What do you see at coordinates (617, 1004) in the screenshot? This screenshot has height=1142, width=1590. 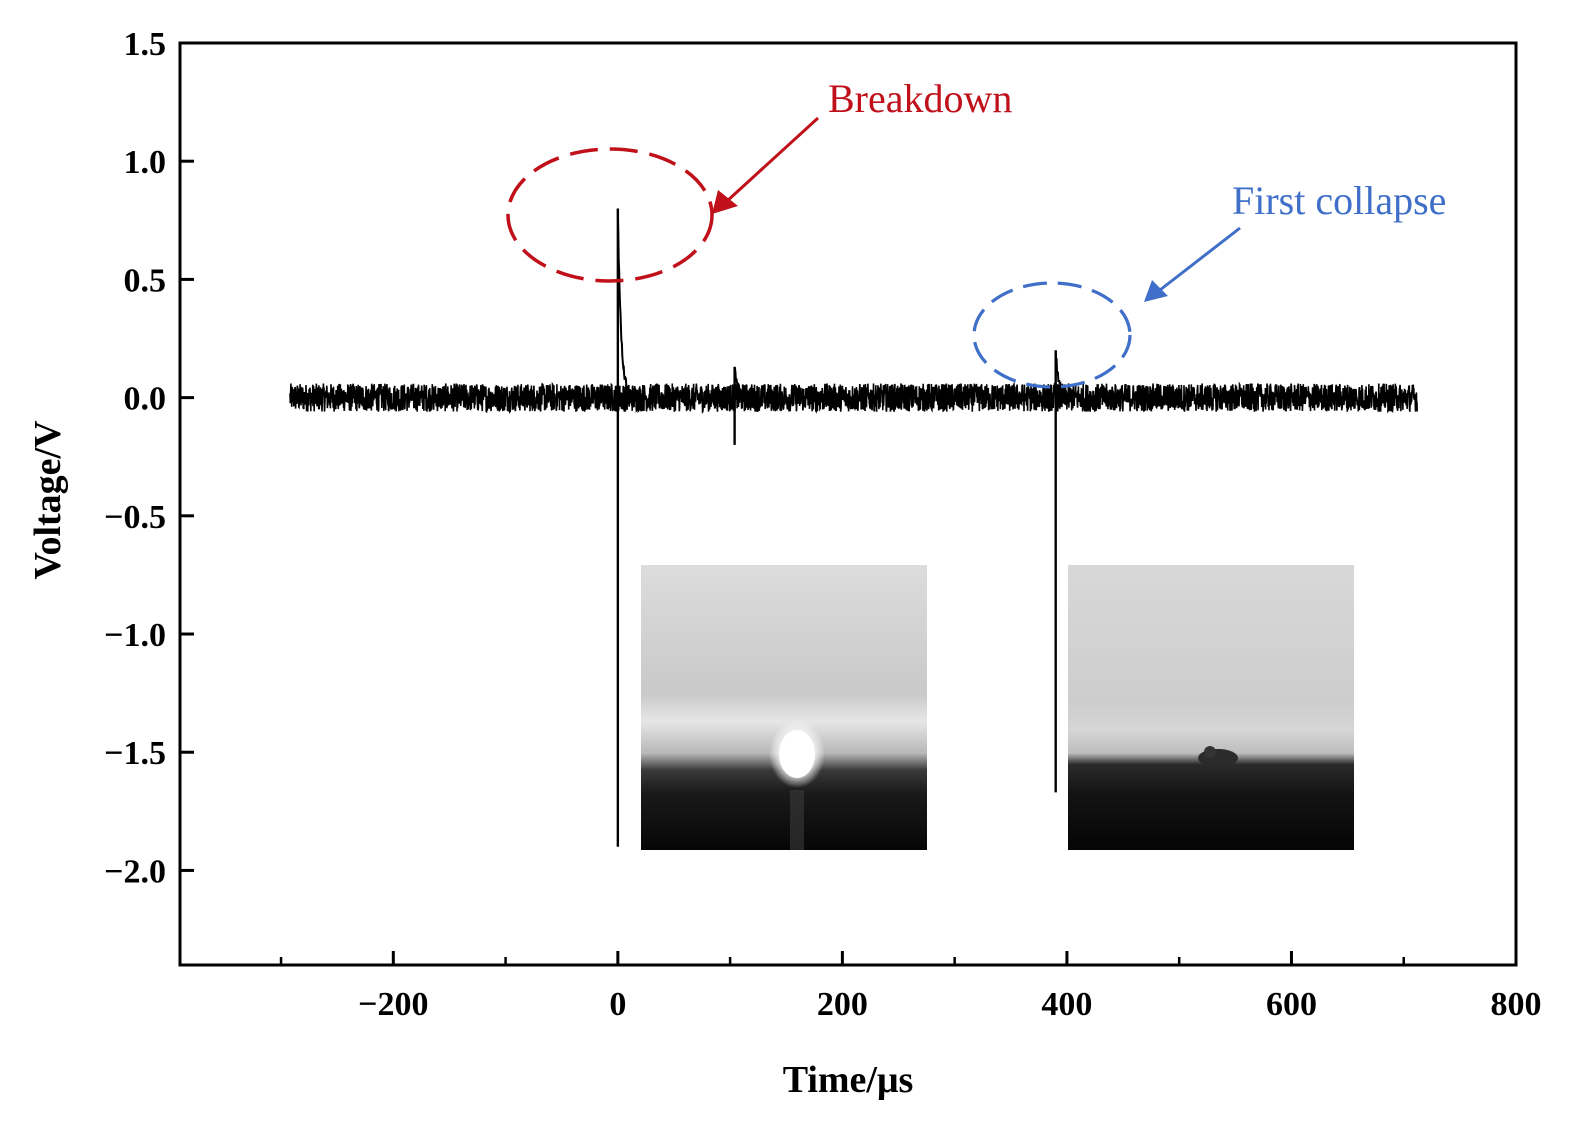 I see `x-tick-label: 0` at bounding box center [617, 1004].